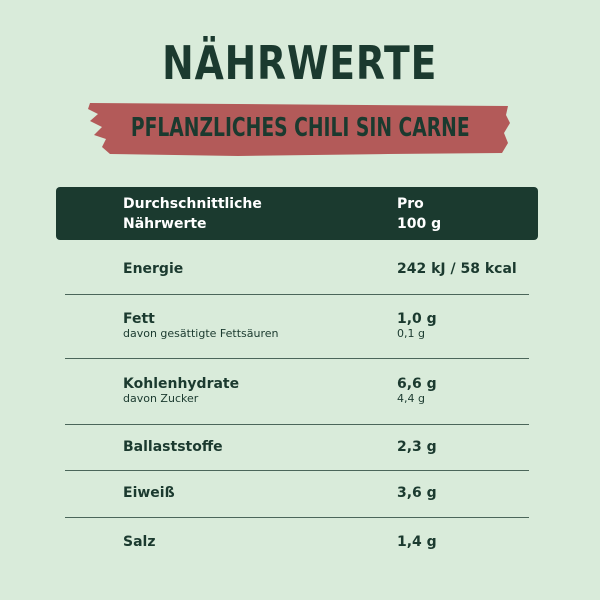 Image resolution: width=600 pixels, height=600 pixels. What do you see at coordinates (457, 269) in the screenshot?
I see `row-value: 242 kJ / 58 kcal` at bounding box center [457, 269].